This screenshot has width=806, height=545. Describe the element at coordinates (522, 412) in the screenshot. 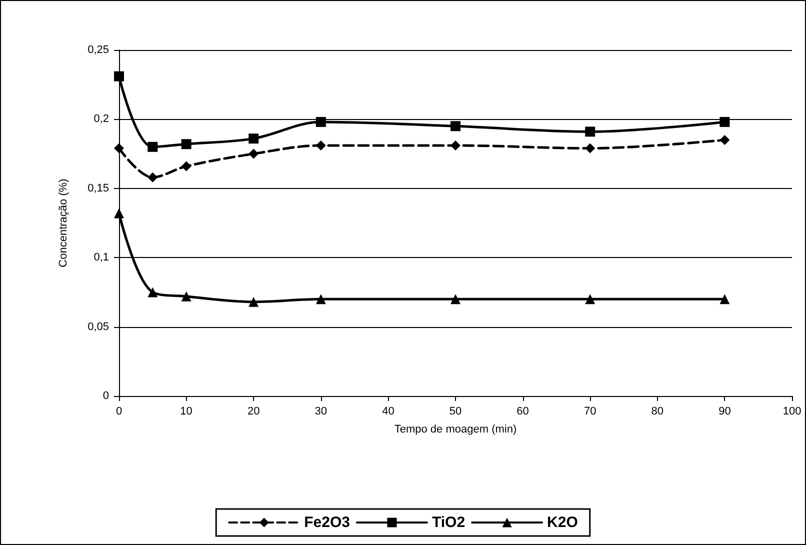

I see `x-tick-label: 60` at that location.